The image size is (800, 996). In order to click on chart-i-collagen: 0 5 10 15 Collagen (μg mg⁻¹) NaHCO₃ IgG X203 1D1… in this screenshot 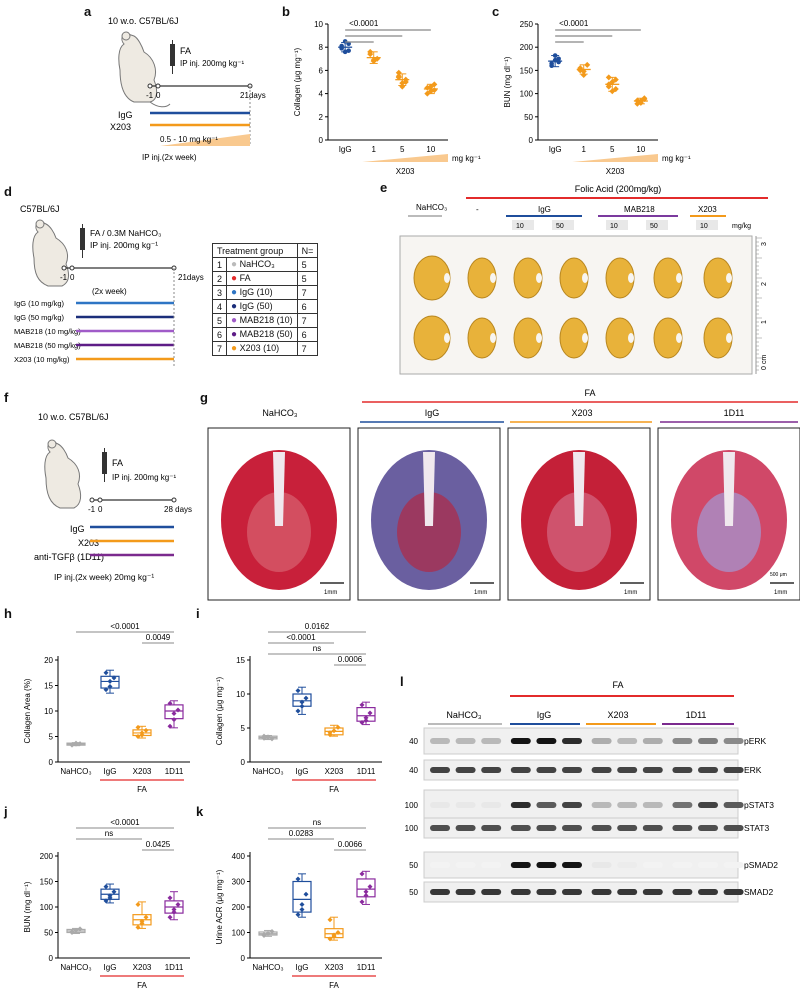, I will do `click(298, 708)`.